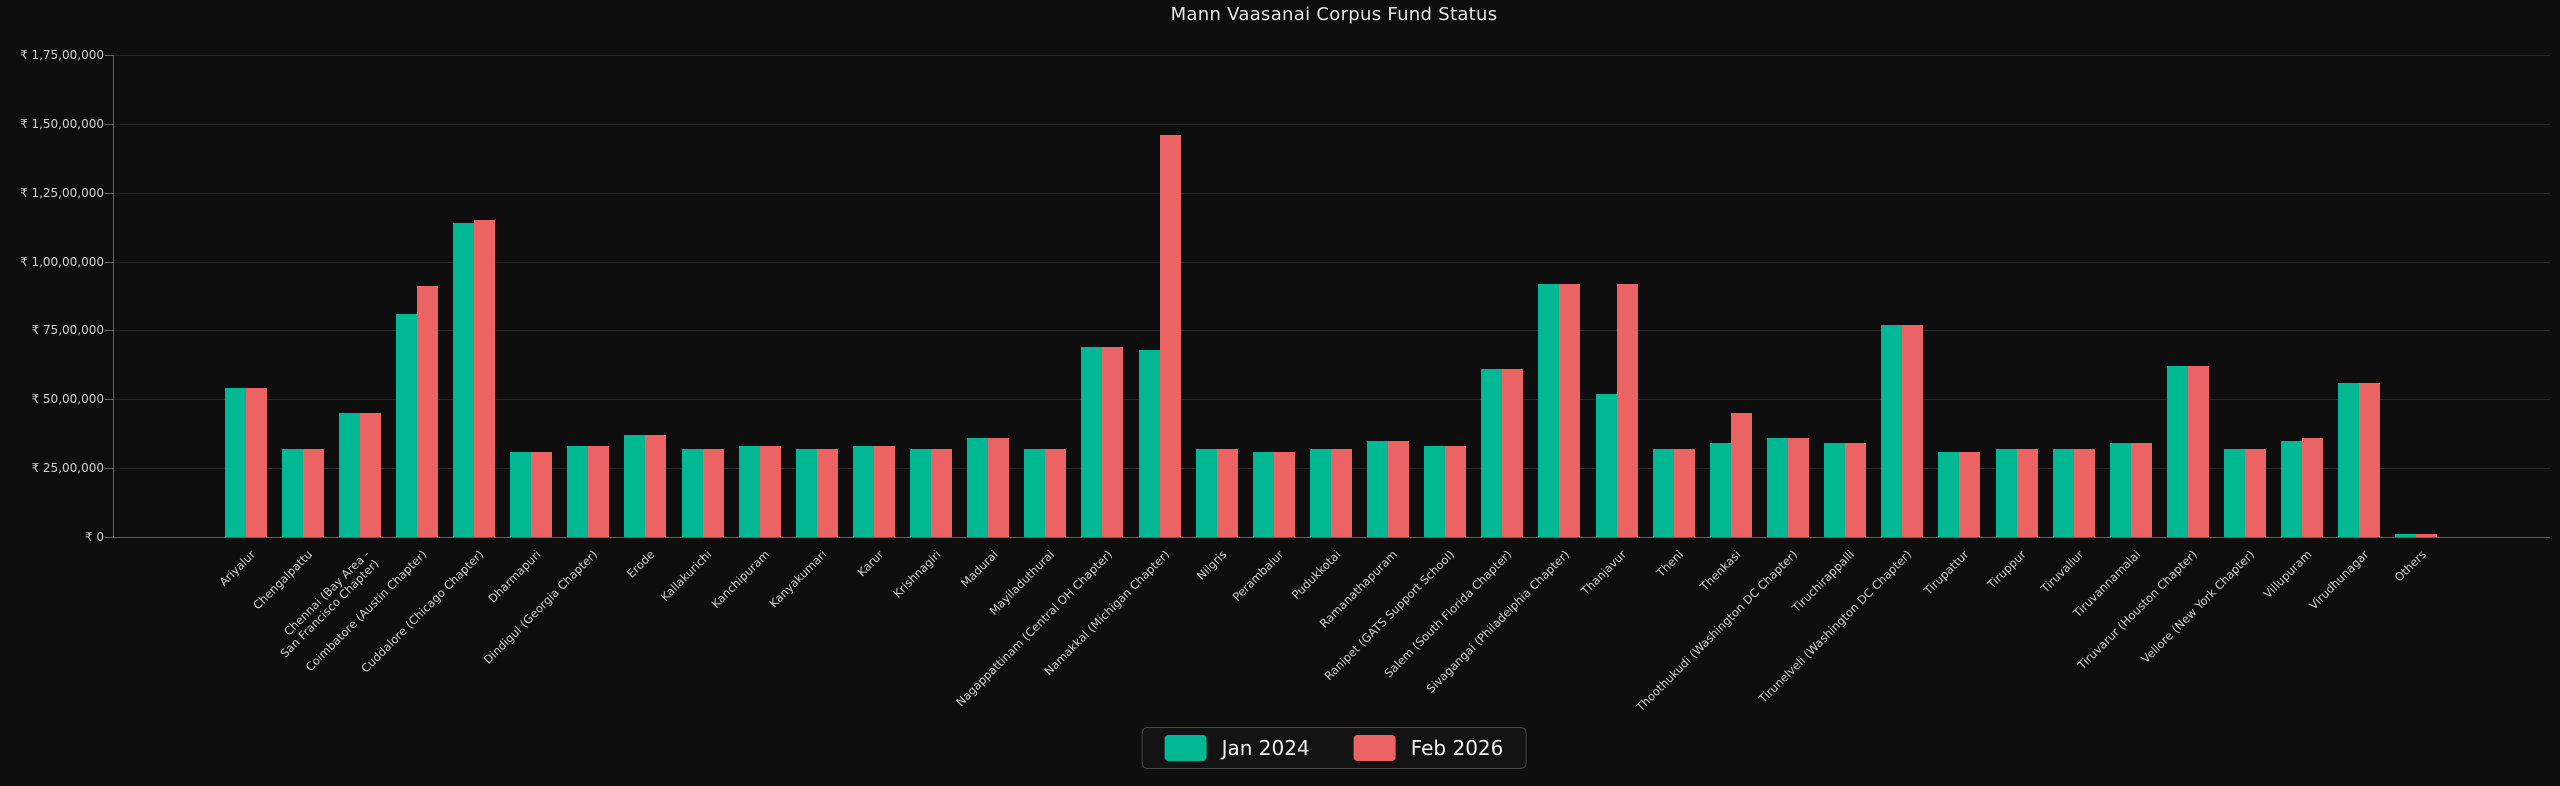 This screenshot has width=2560, height=786. What do you see at coordinates (1663, 492) in the screenshot?
I see `bar-jan-2024-theni` at bounding box center [1663, 492].